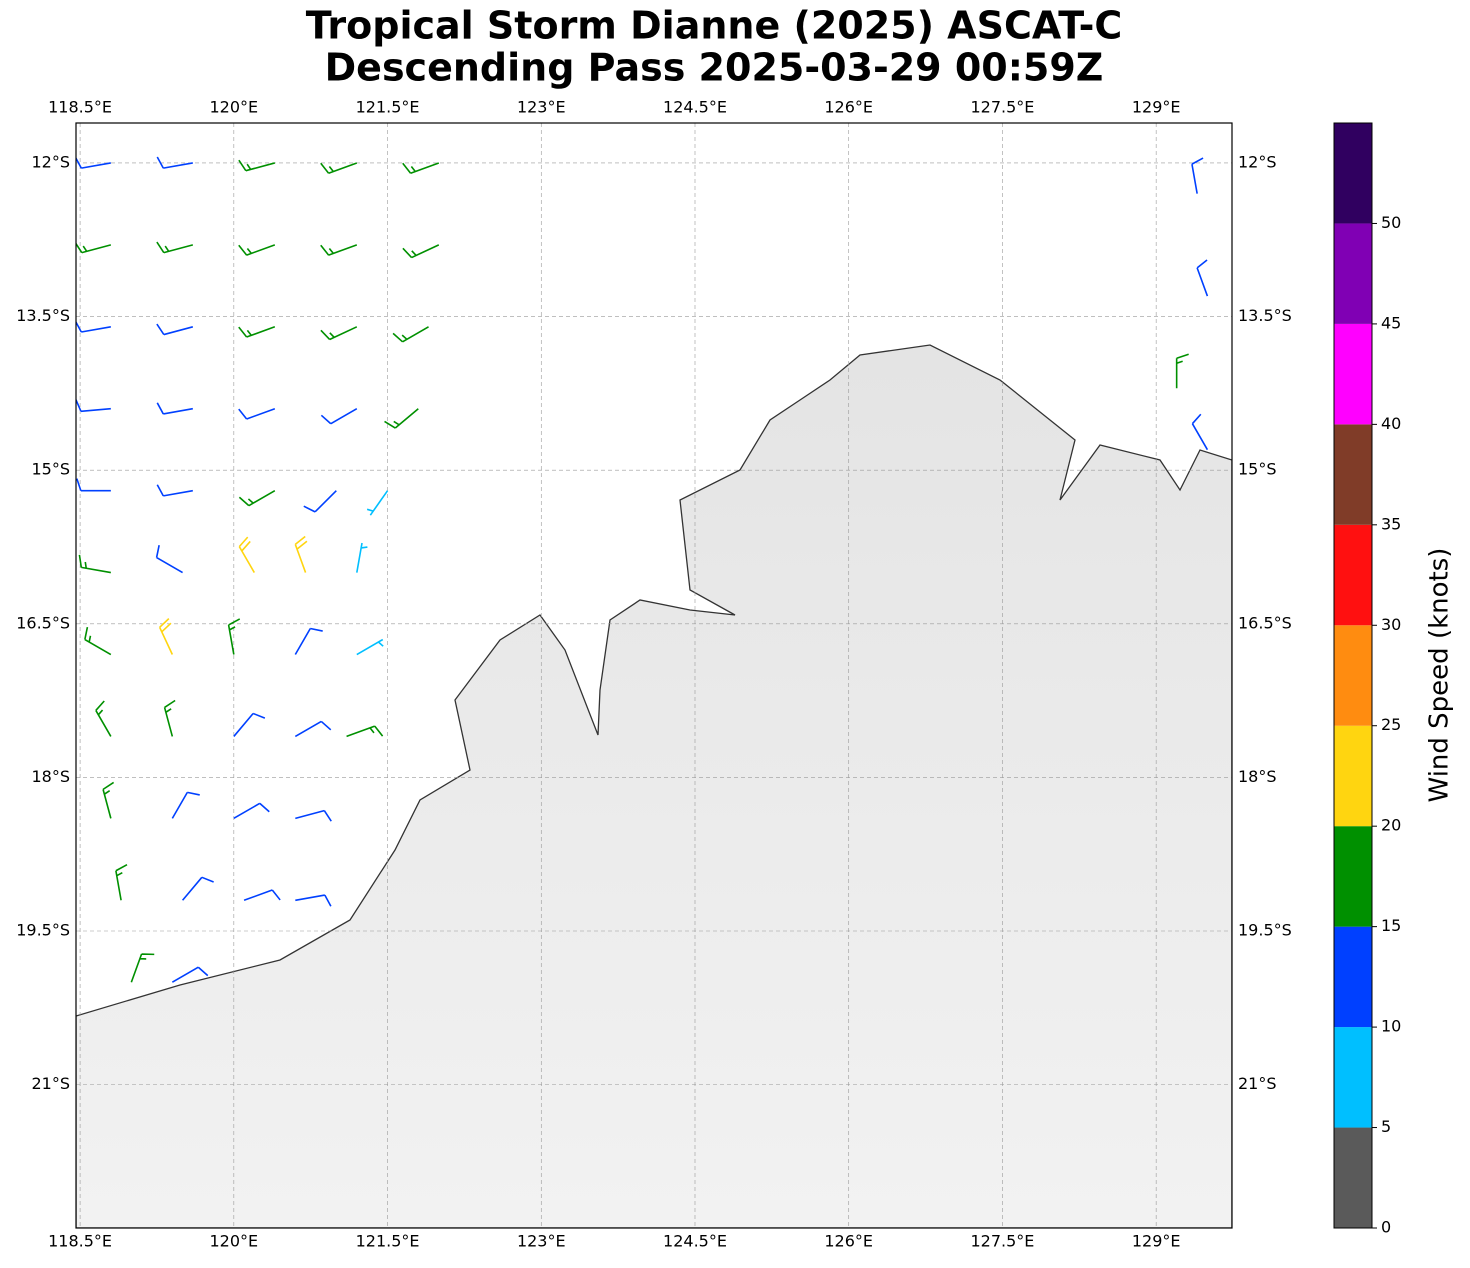  What do you see at coordinates (1257, 776) in the screenshot?
I see `y-tick-label: 18°S` at bounding box center [1257, 776].